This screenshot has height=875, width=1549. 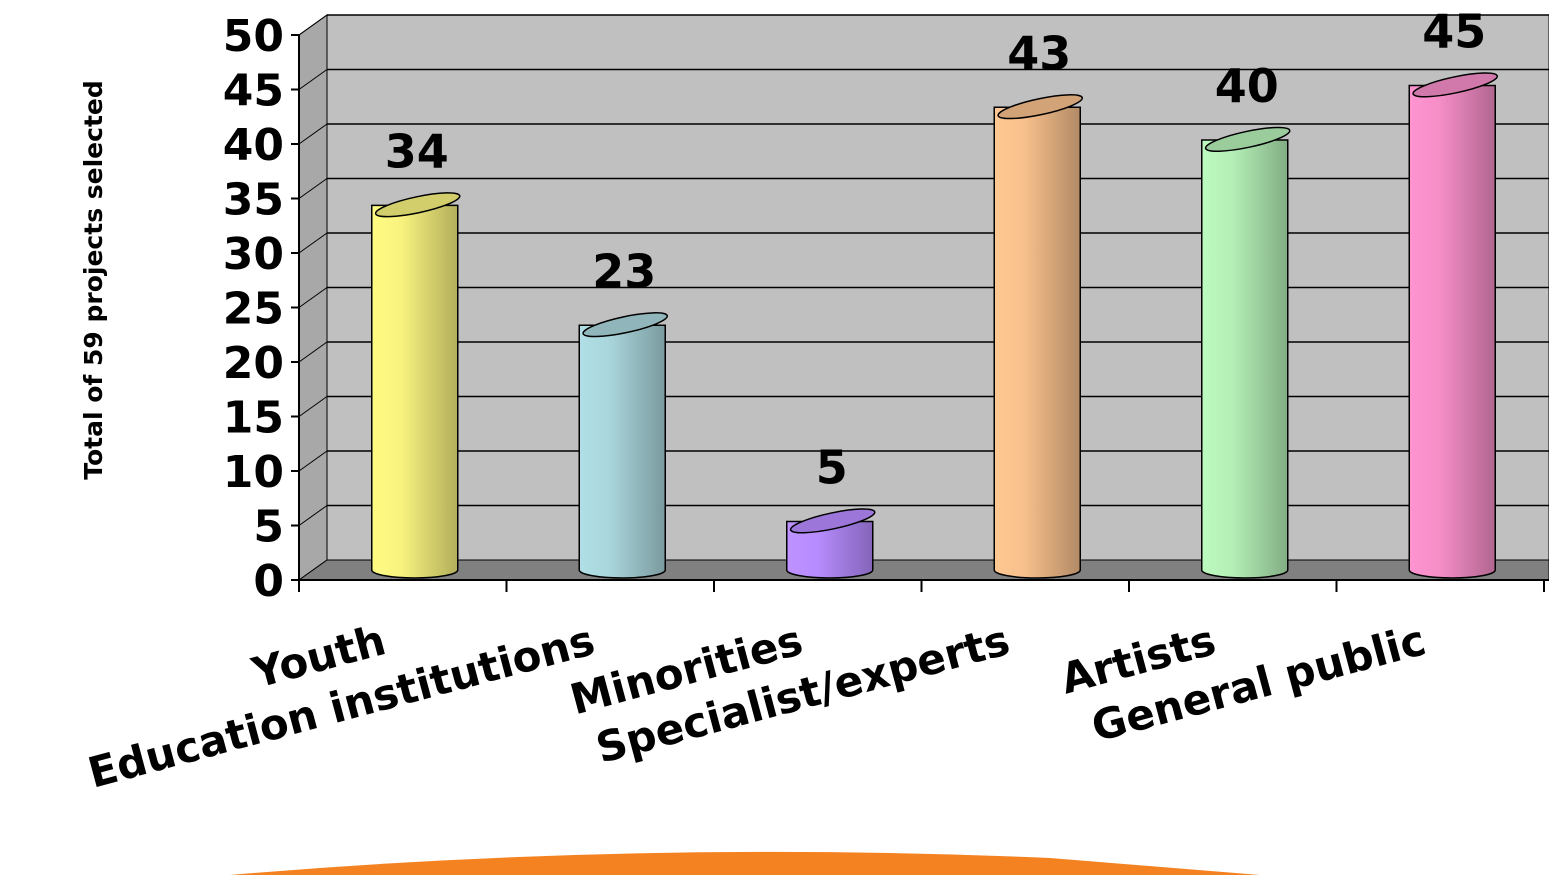 I want to click on y-tick-label: 15, so click(x=253, y=418).